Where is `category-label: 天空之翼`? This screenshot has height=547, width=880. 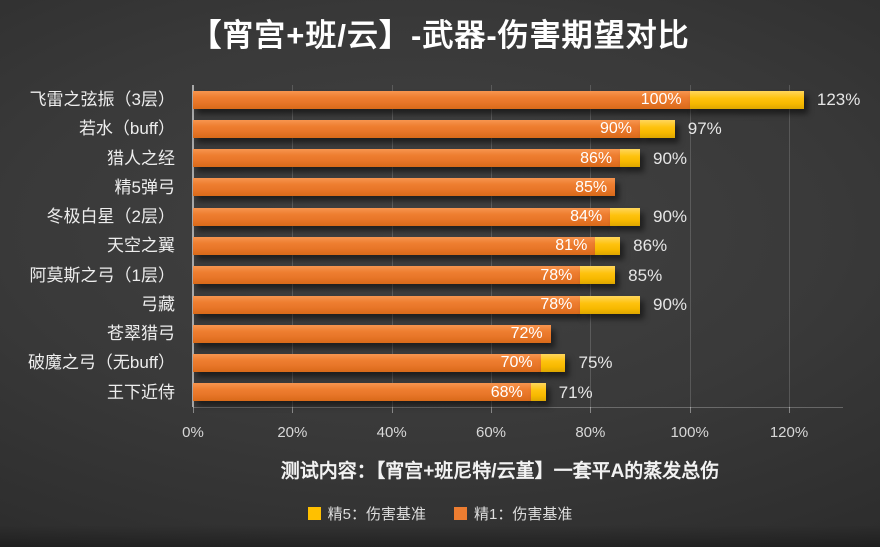
category-label: 天空之翼 is located at coordinates (141, 246).